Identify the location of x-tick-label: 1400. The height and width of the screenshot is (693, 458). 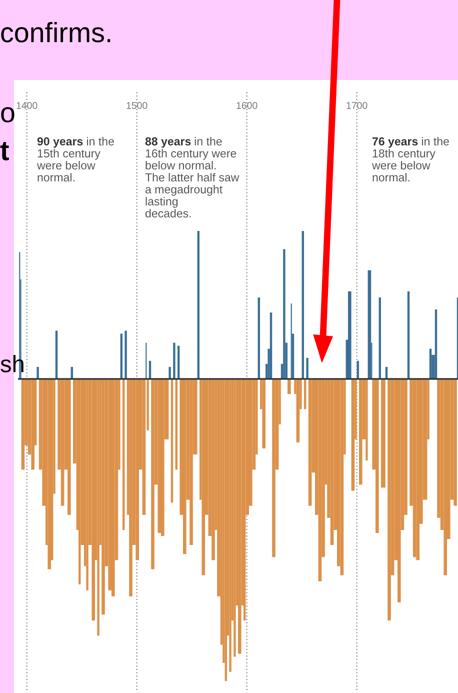
(27, 105).